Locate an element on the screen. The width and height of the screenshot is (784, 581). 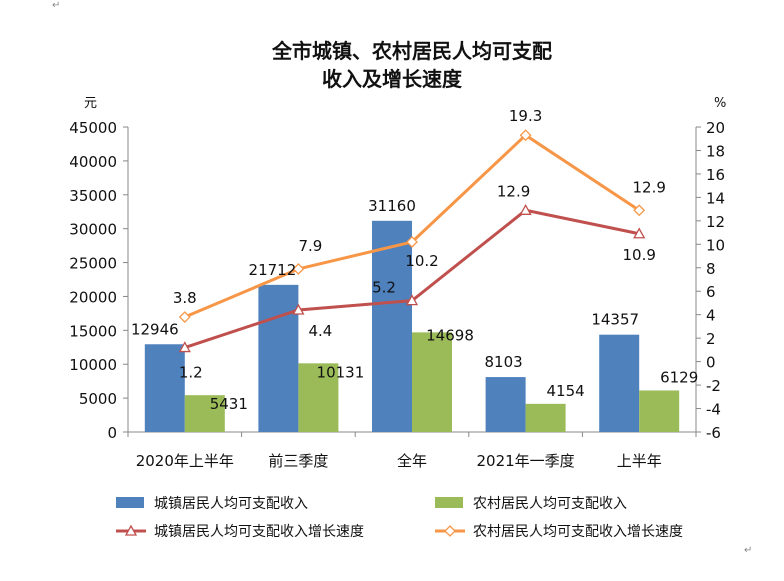
line-label-urban: 1.2 is located at coordinates (191, 373).